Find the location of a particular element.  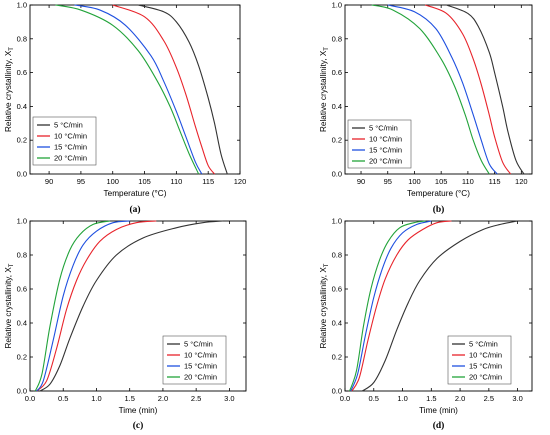

x-tick-label: 0.0 is located at coordinates (345, 398).